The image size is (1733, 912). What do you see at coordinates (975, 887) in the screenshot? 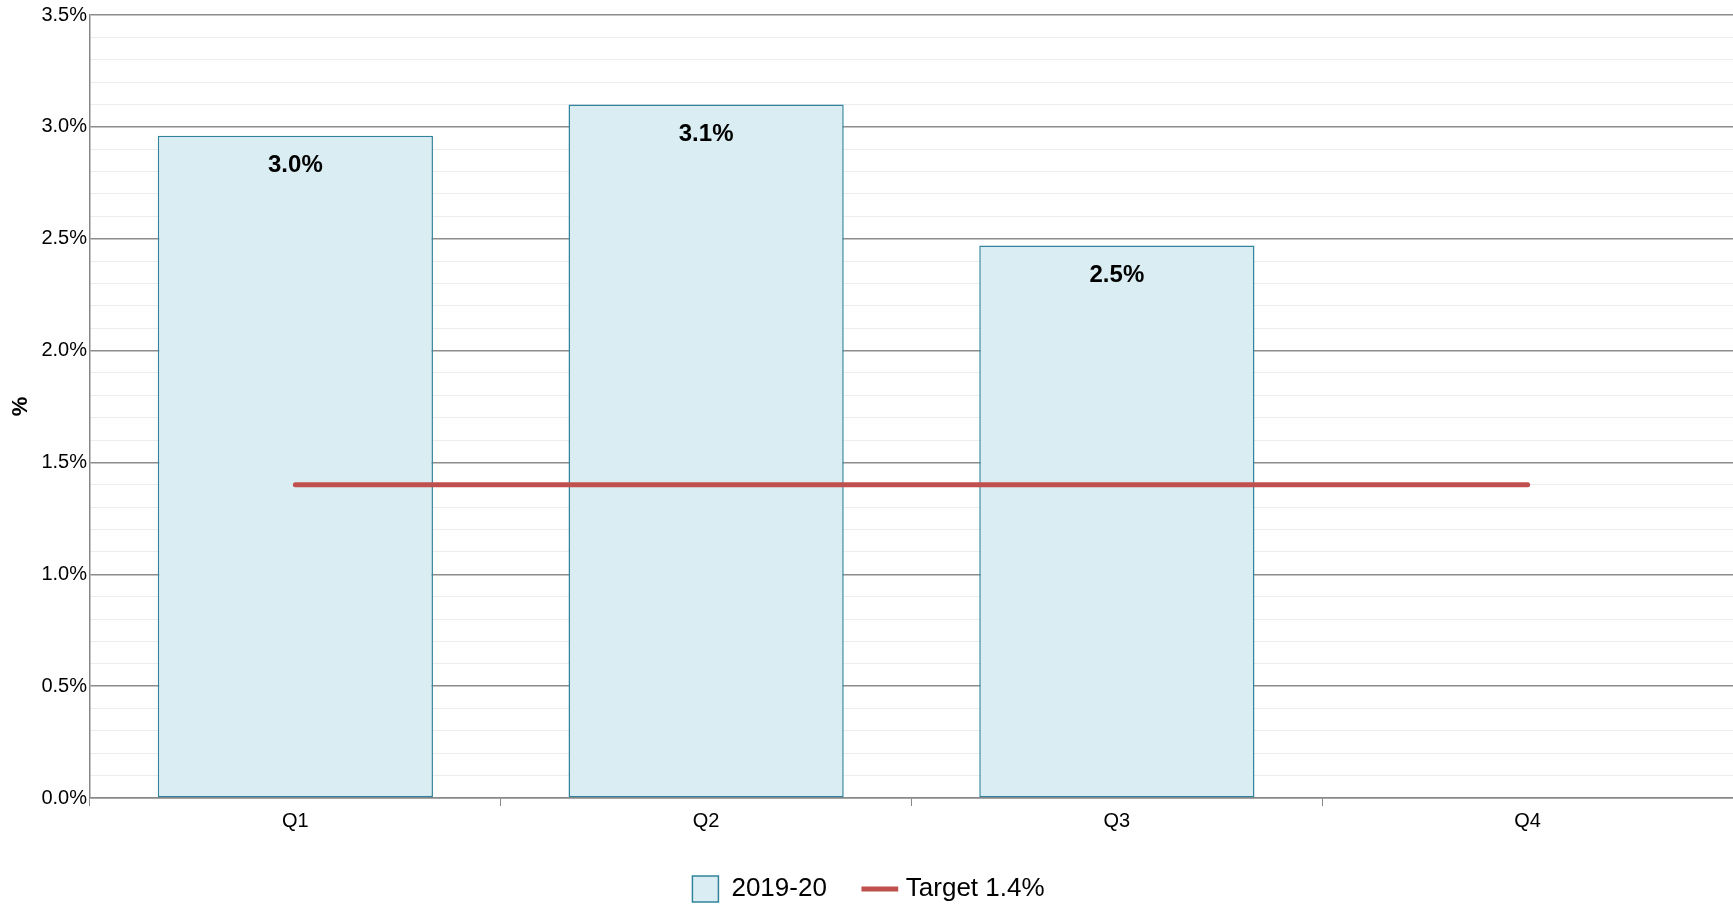
I see `legend-label: Target 1.4%` at bounding box center [975, 887].